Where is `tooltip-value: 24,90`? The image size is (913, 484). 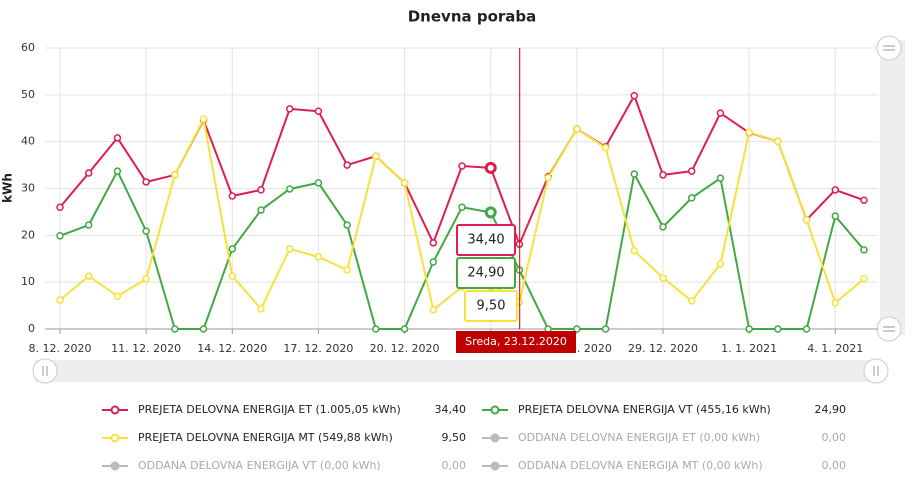
tooltip-value: 24,90 is located at coordinates (485, 273).